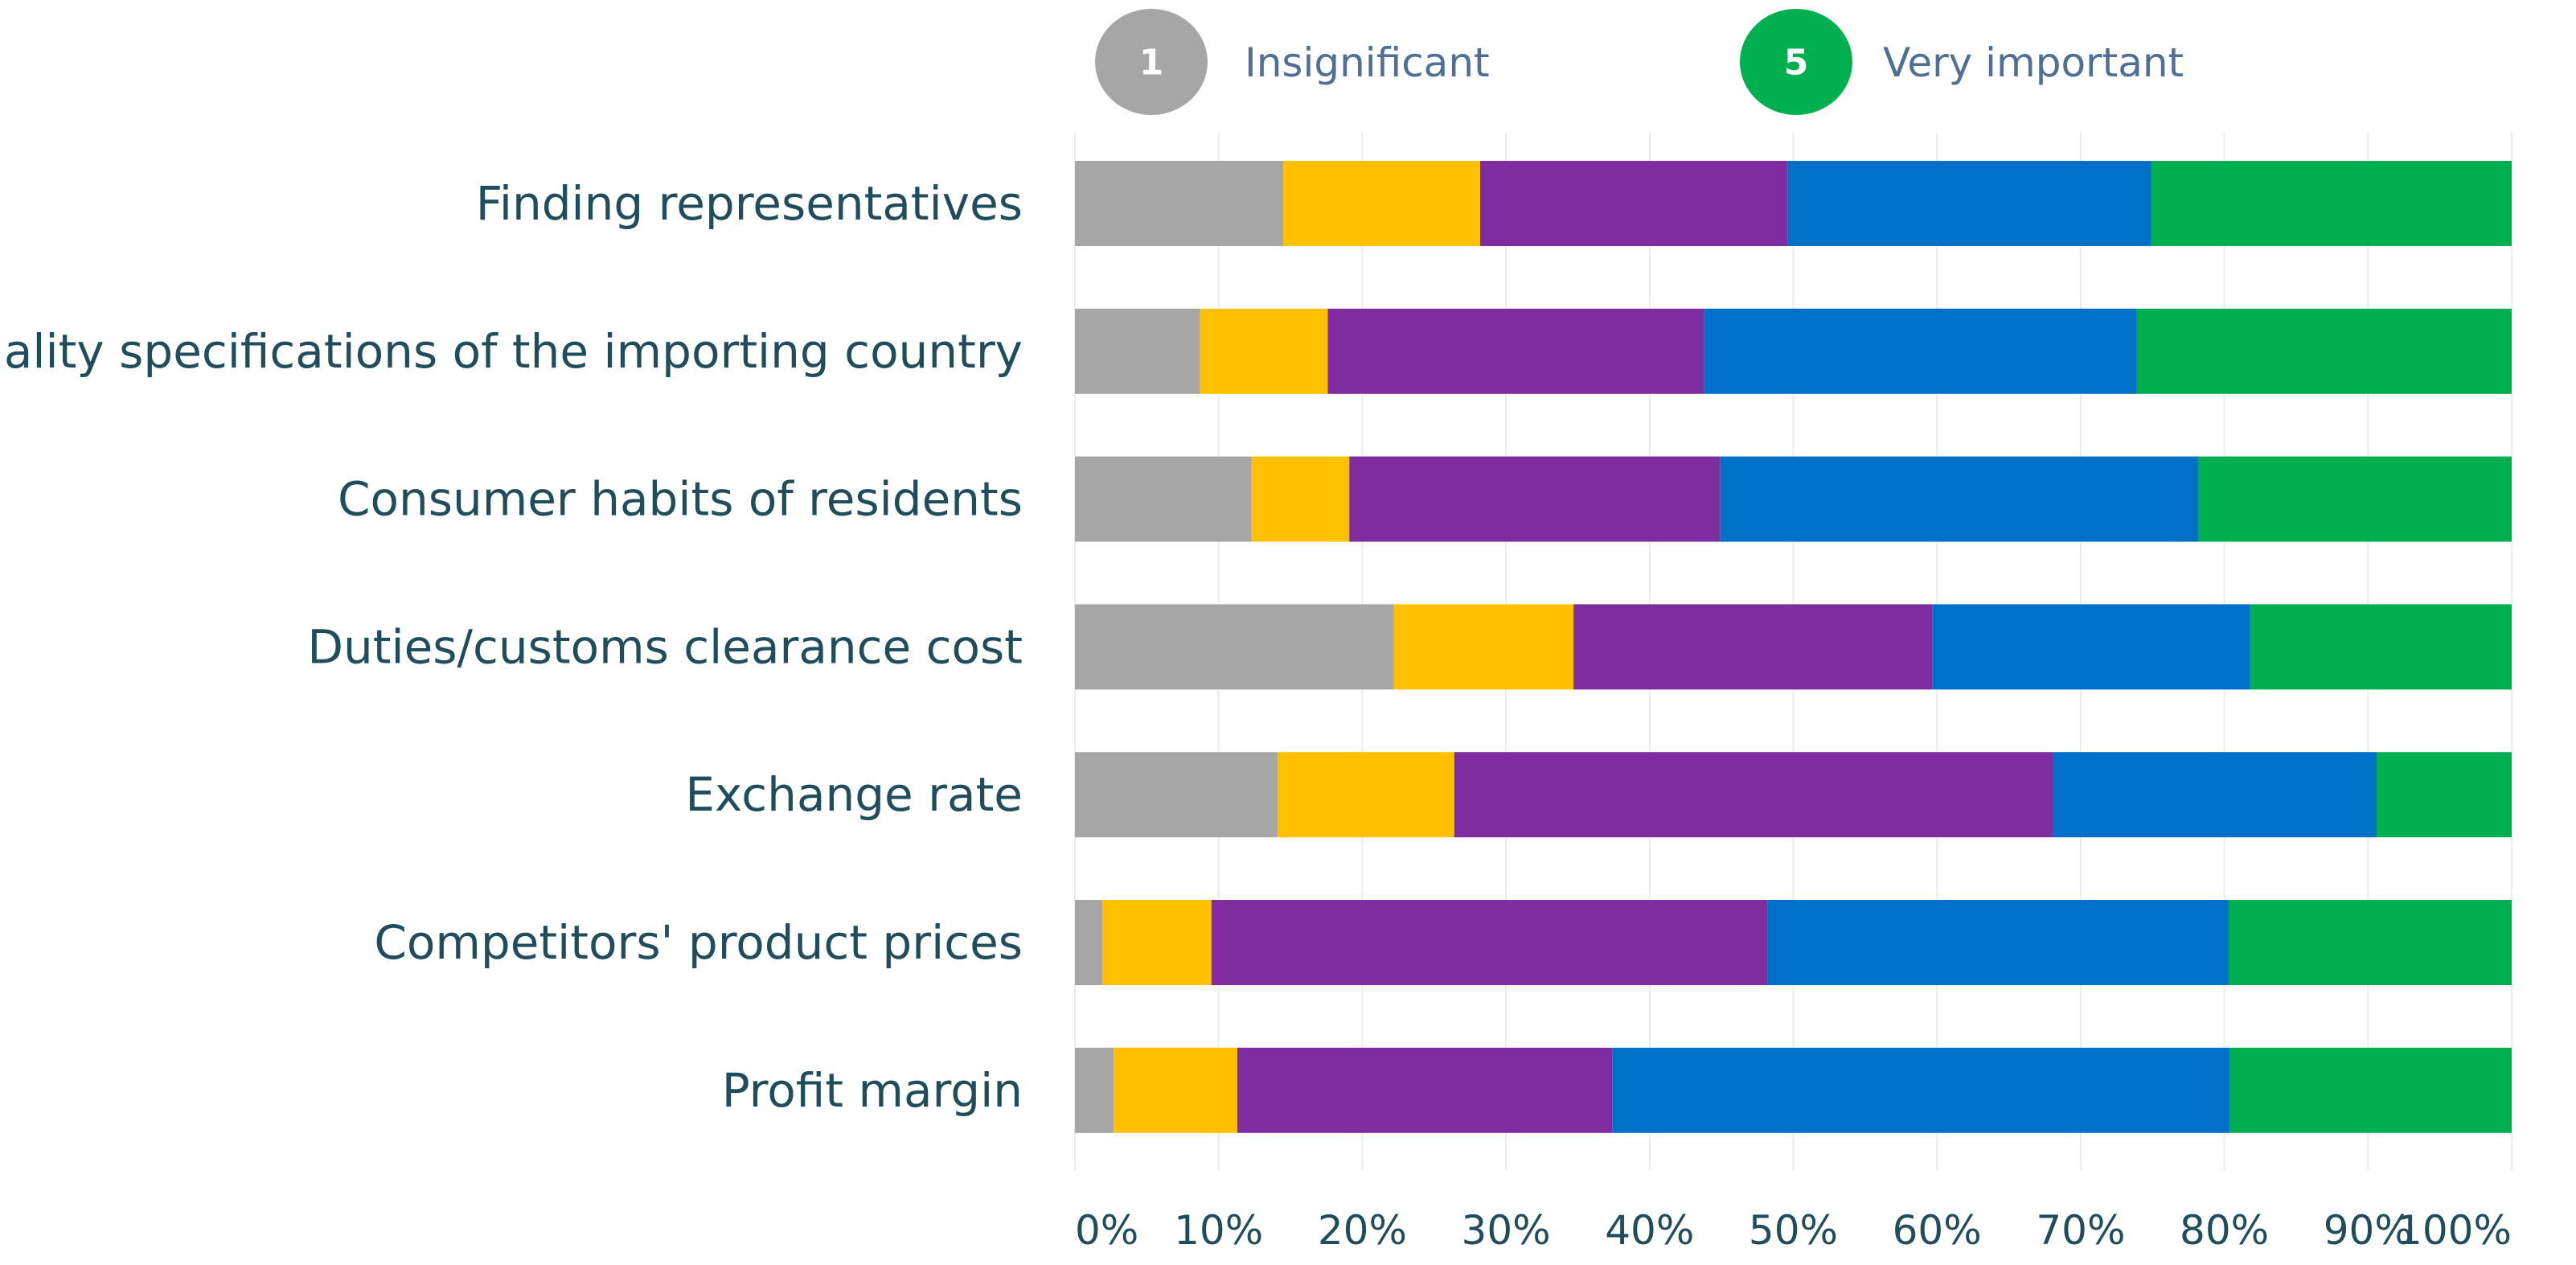 The height and width of the screenshot is (1265, 2576). What do you see at coordinates (698, 942) in the screenshot?
I see `category-label-competitors-product-prices: Competitors' product prices` at bounding box center [698, 942].